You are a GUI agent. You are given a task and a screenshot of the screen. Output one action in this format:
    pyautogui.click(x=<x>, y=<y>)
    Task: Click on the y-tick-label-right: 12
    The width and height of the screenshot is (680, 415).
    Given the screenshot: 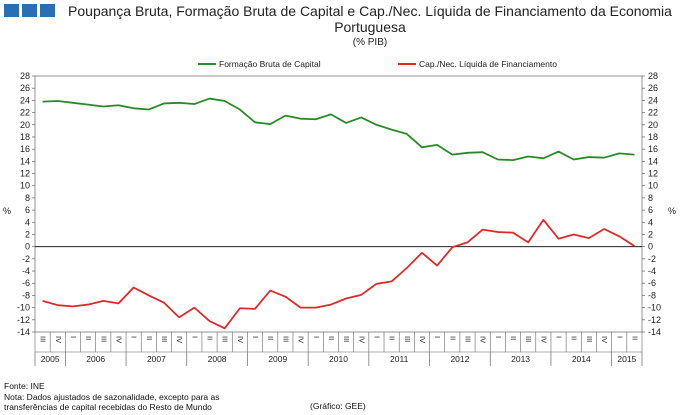 What is the action you would take?
    pyautogui.click(x=653, y=174)
    